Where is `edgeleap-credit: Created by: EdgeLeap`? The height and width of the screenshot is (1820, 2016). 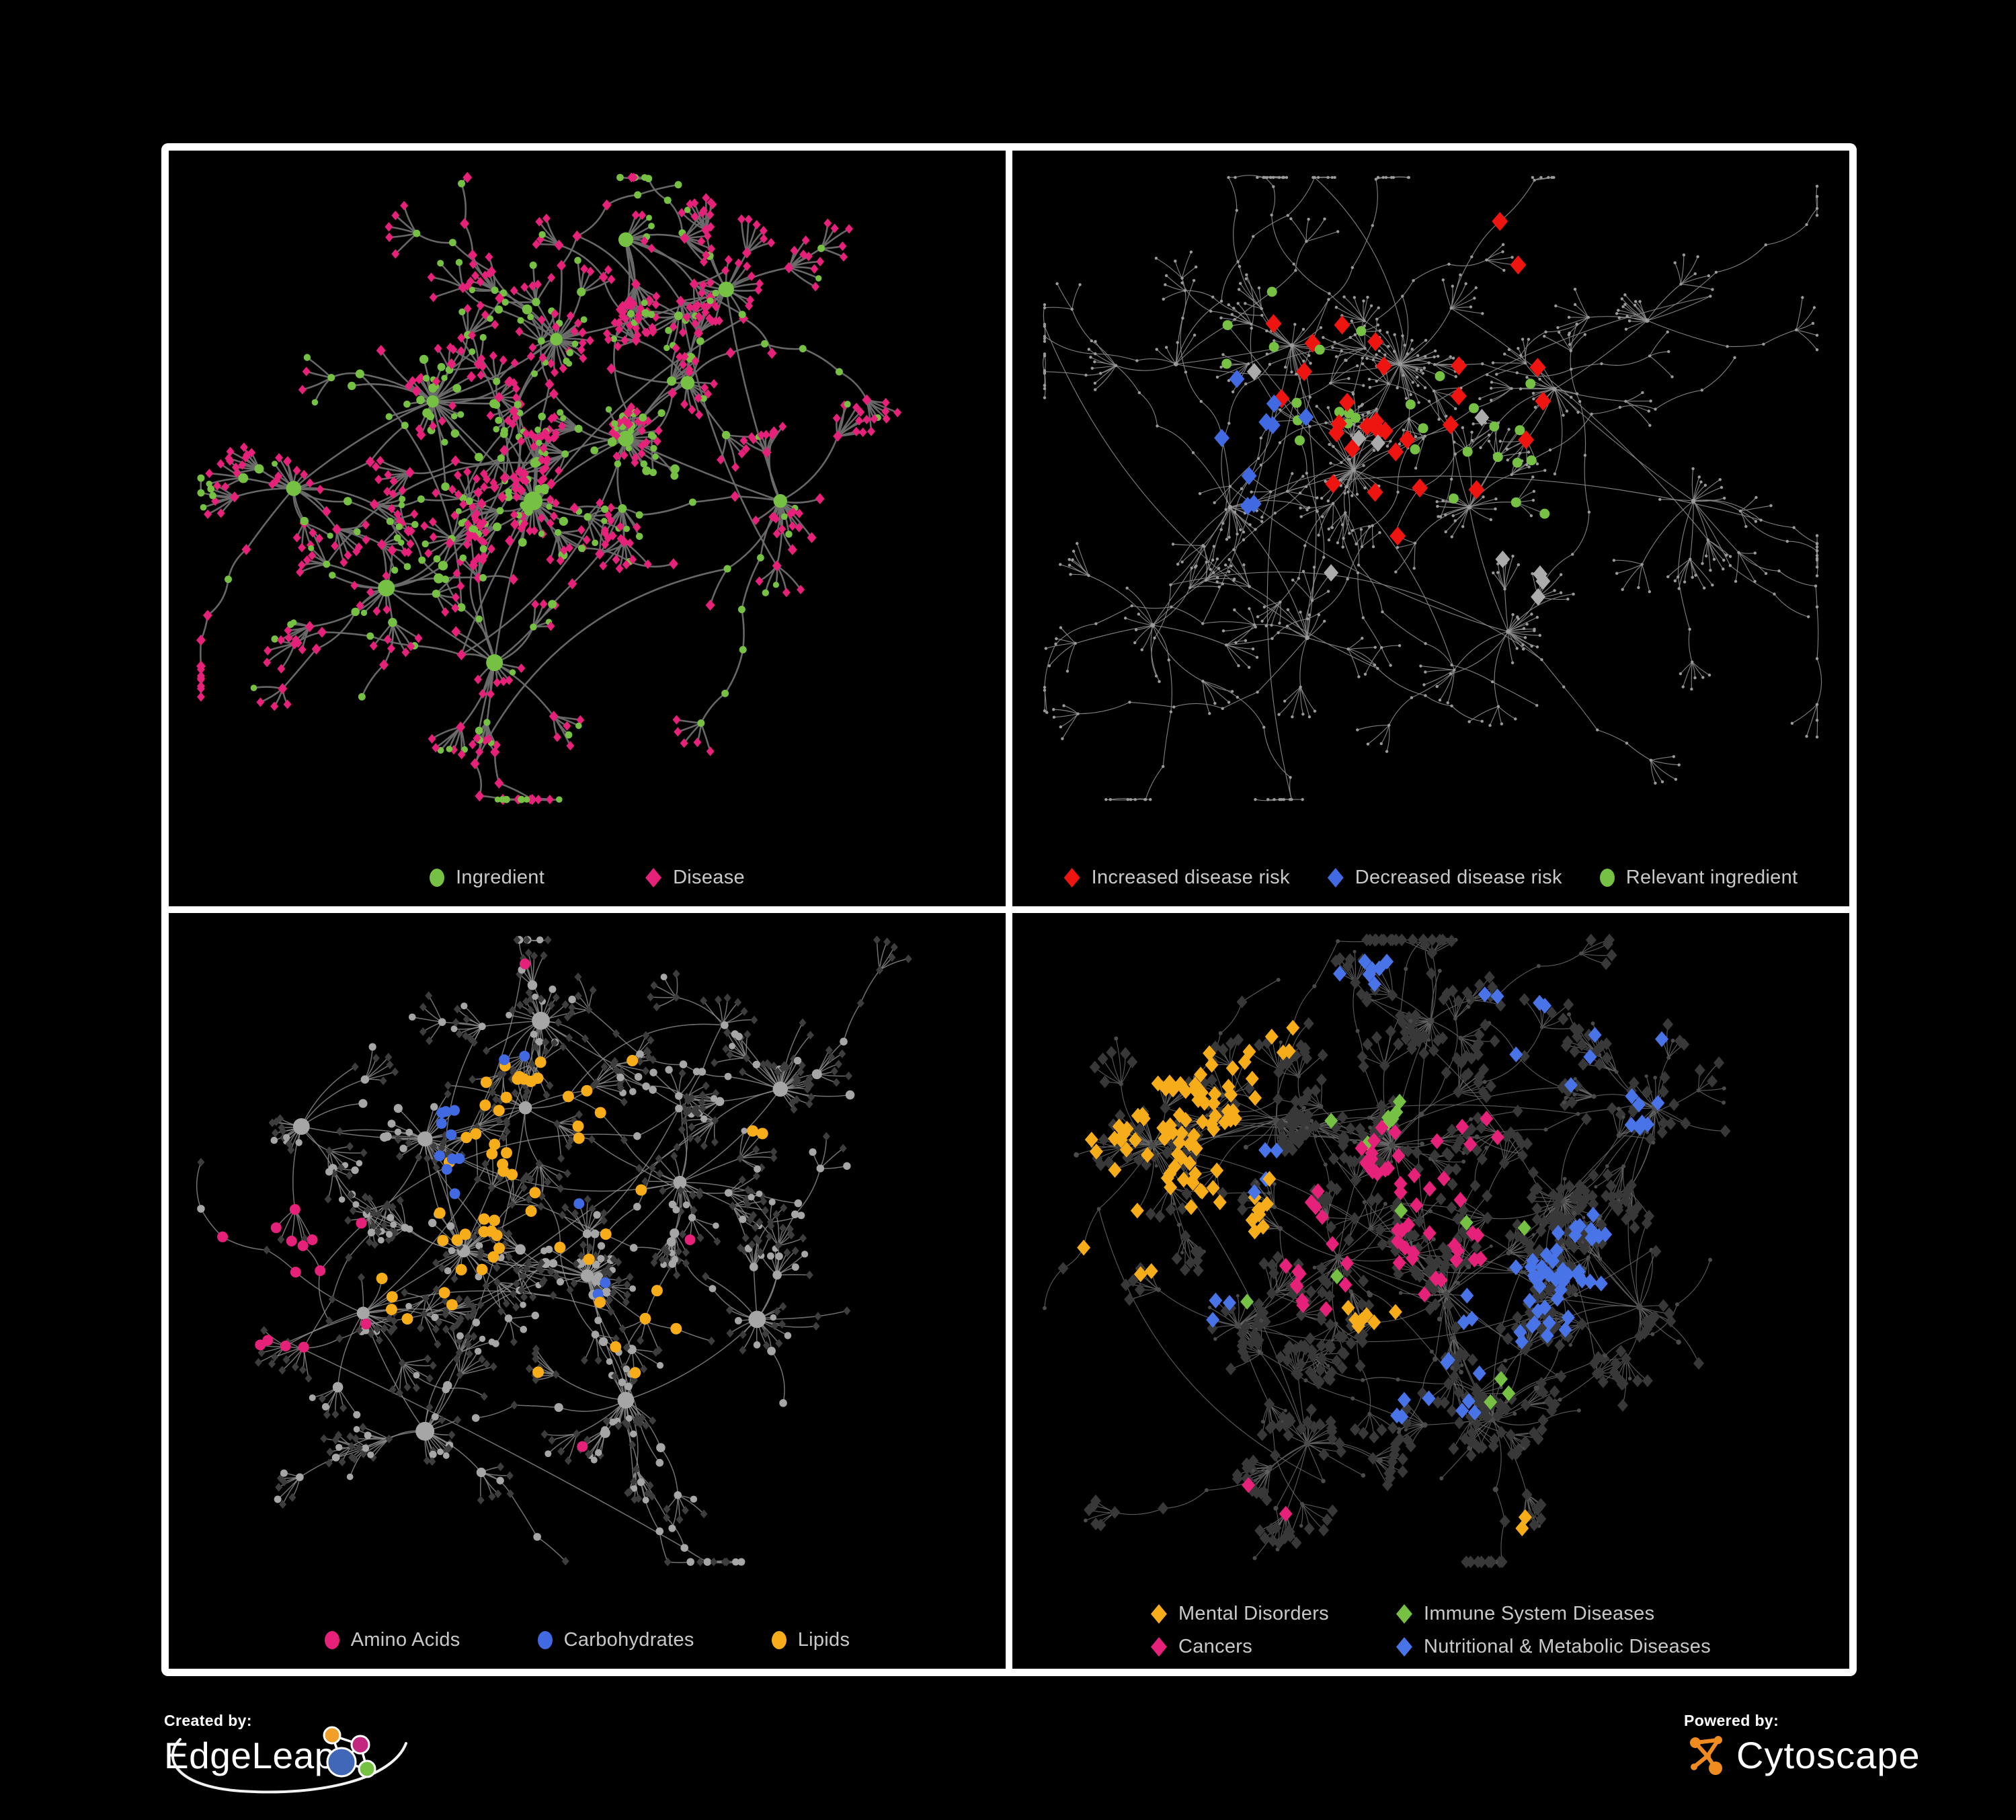 edgeleap-credit: Created by: EdgeLeap is located at coordinates (339, 1766).